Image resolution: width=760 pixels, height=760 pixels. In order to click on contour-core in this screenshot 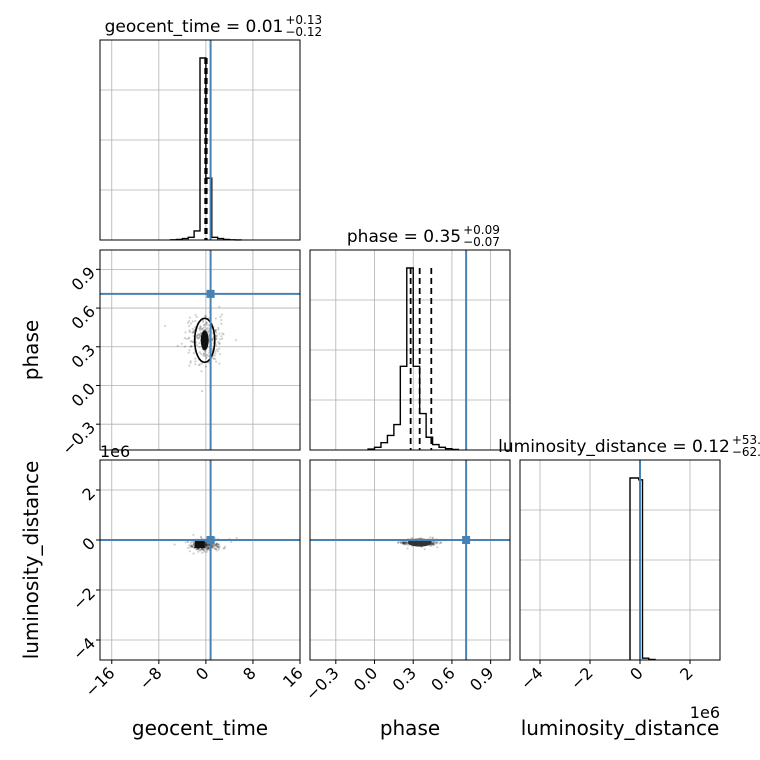, I will do `click(199, 544)`.